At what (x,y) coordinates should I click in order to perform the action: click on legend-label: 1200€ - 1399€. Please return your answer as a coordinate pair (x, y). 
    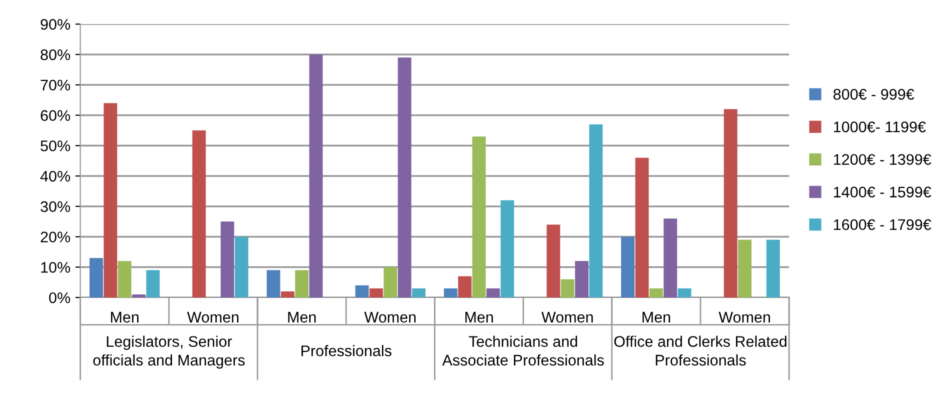
    Looking at the image, I should click on (883, 159).